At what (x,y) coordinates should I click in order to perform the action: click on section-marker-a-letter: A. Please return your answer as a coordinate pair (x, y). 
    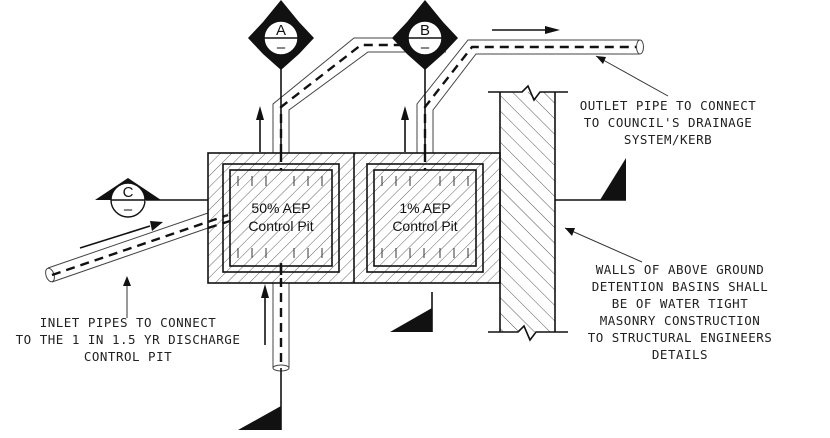
    Looking at the image, I should click on (281, 30).